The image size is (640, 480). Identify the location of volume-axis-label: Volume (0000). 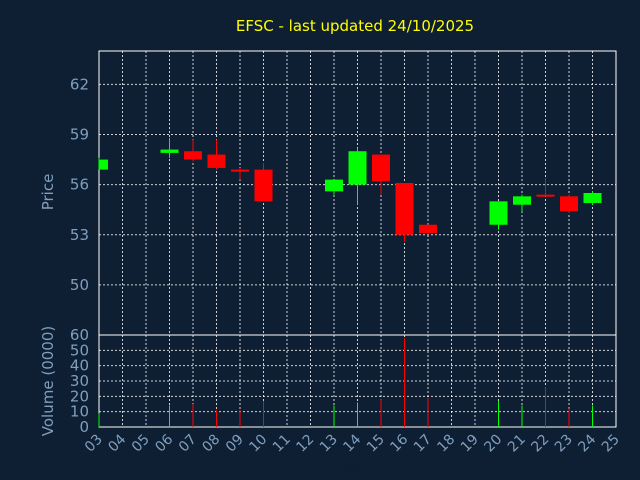
(48, 381).